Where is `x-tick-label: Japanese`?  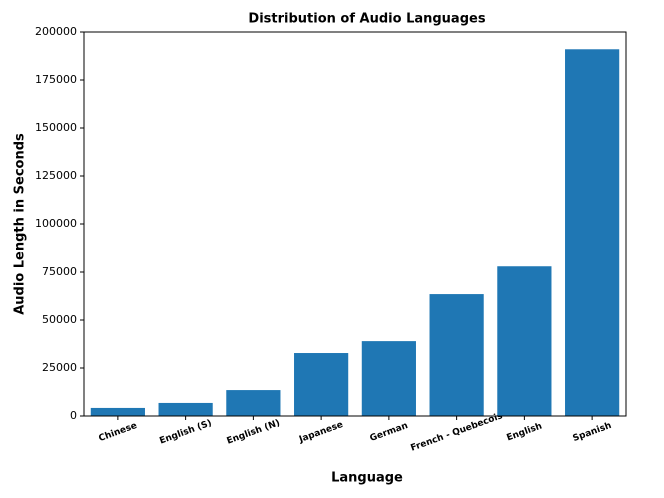 x-tick-label: Japanese is located at coordinates (321, 432).